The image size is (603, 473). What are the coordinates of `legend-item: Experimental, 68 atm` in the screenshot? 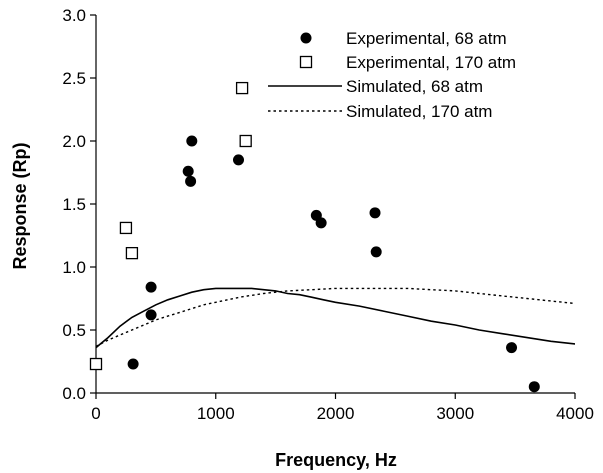 It's located at (403, 38).